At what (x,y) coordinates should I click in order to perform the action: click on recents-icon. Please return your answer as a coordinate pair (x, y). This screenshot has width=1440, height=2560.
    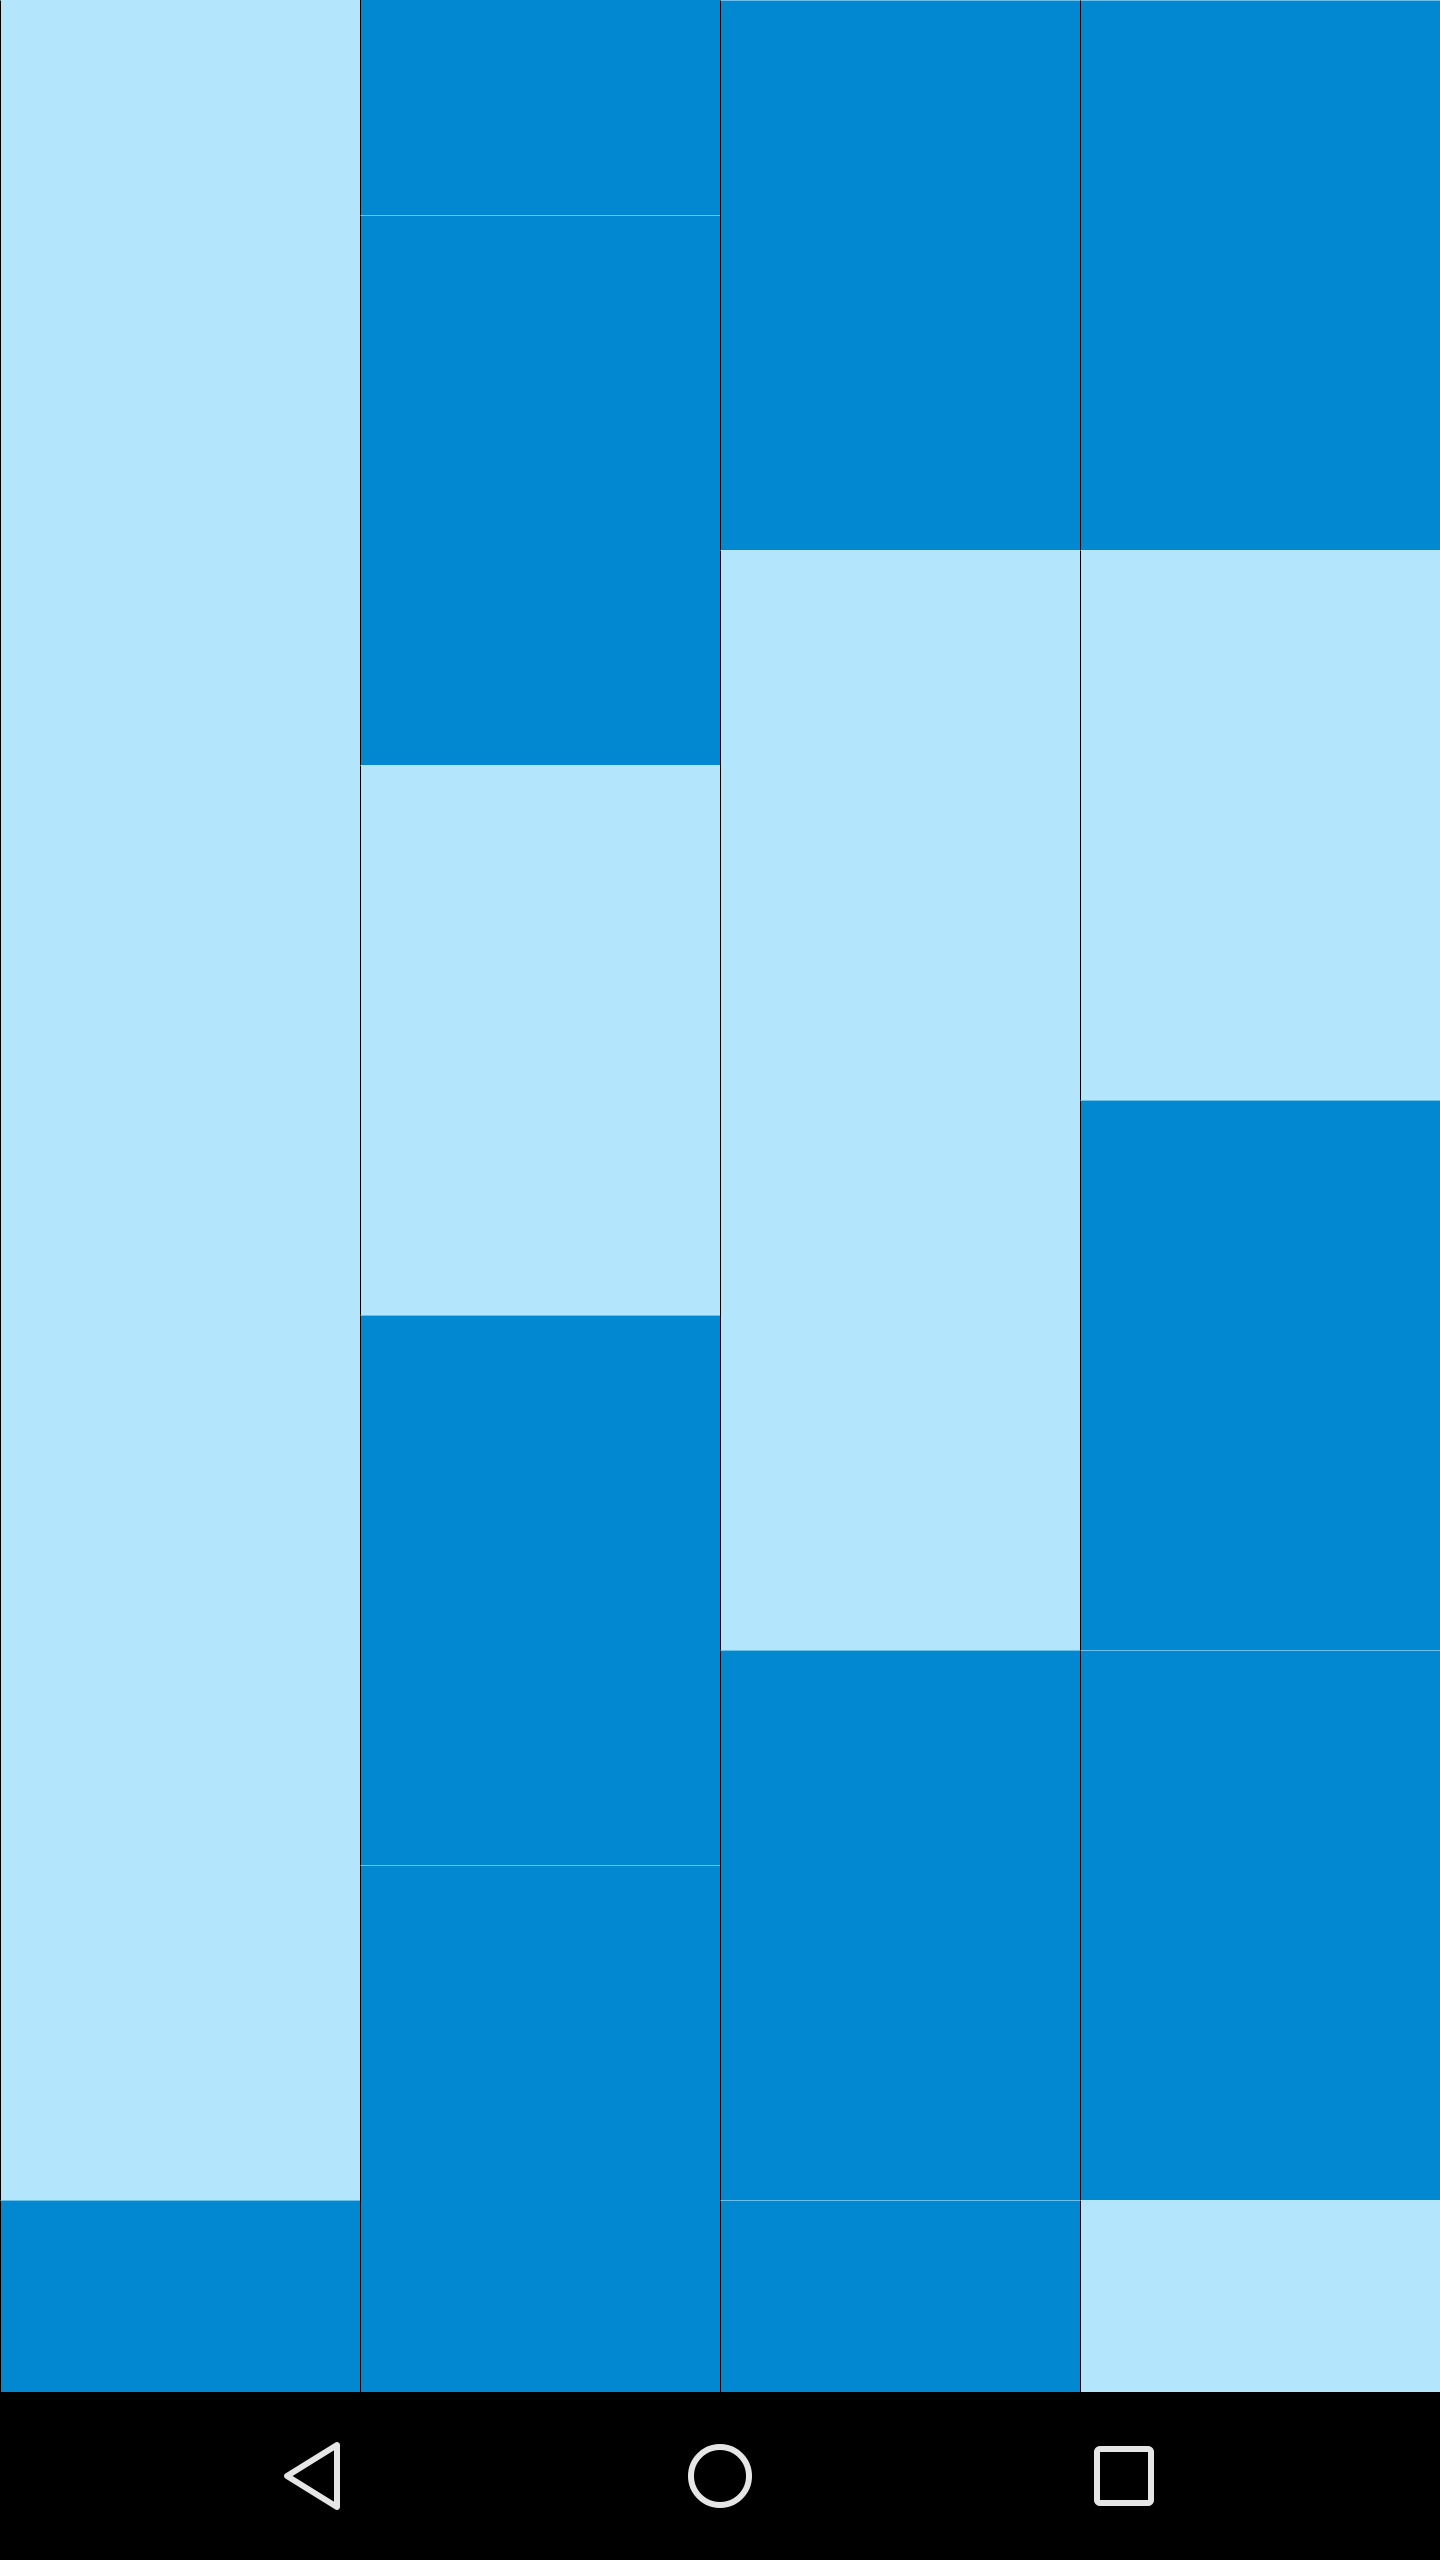
    Looking at the image, I should click on (1124, 2476).